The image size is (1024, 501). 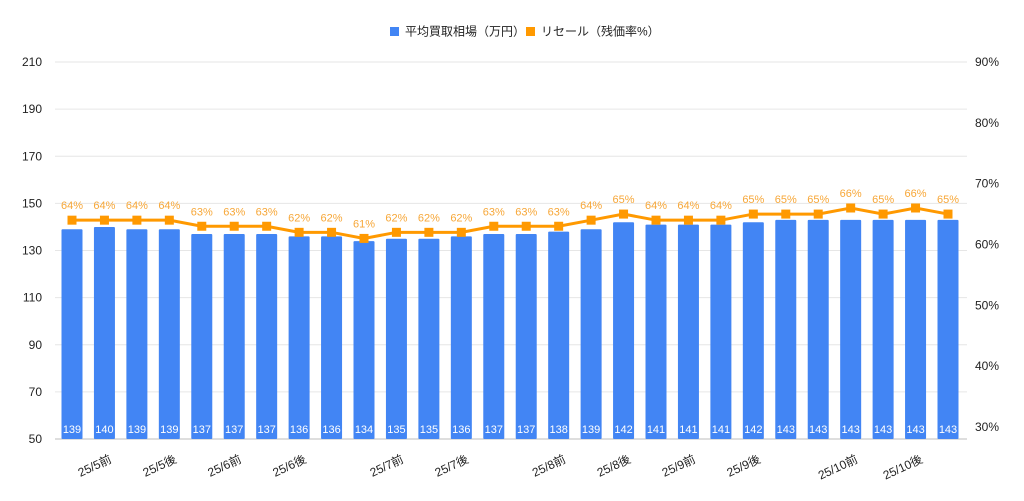 What do you see at coordinates (600, 31) in the screenshot?
I see `legend-label-line: リセール（残価率%）` at bounding box center [600, 31].